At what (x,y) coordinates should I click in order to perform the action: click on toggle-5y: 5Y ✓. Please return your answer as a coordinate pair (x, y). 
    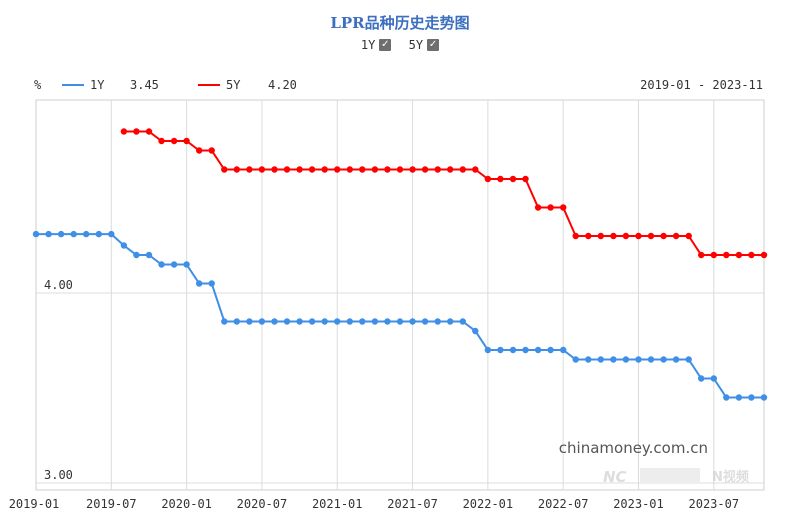
    Looking at the image, I should click on (424, 45).